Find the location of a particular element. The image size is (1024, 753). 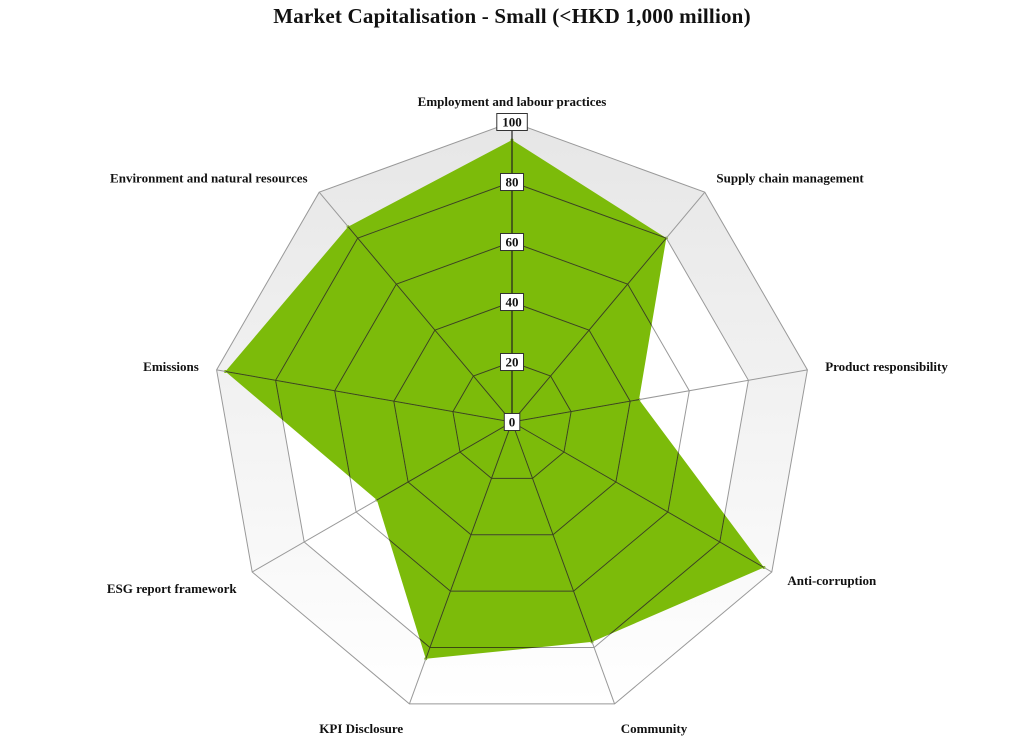

tick-label-20: 20 is located at coordinates (512, 362).